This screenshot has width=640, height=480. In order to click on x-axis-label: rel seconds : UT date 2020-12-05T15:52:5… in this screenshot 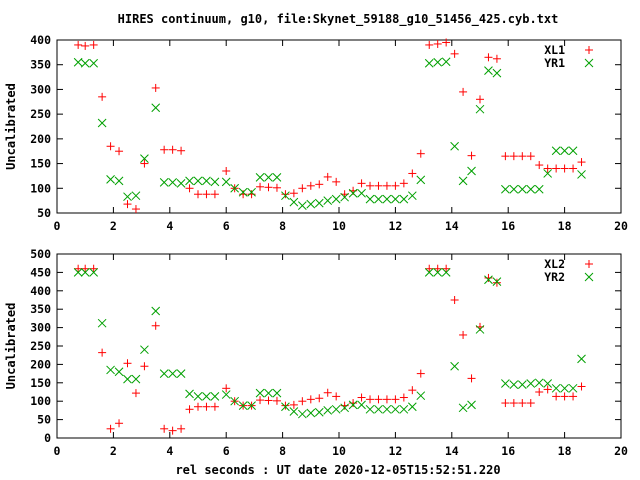, I will do `click(337, 470)`.